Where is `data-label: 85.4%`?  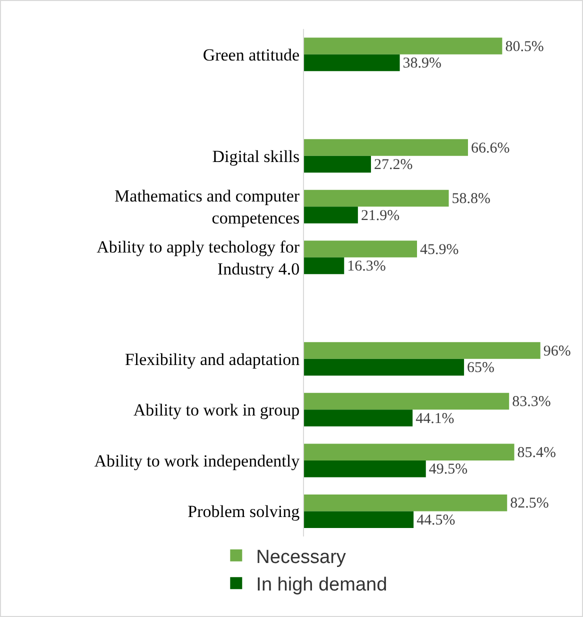
data-label: 85.4% is located at coordinates (536, 452).